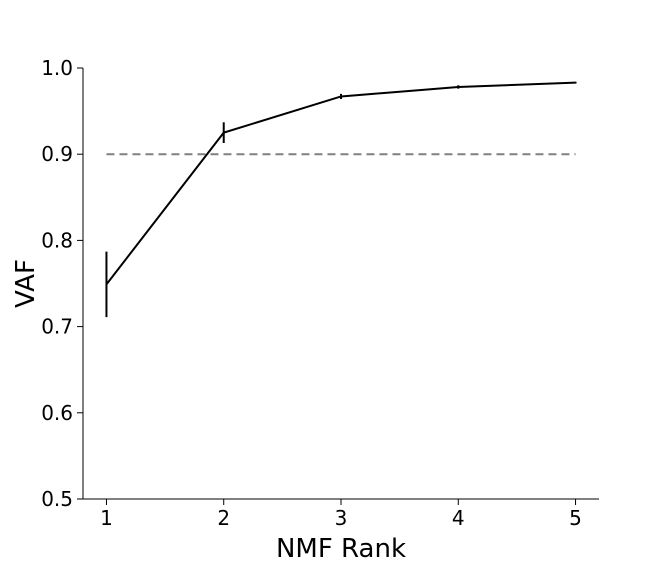  I want to click on x-tick-label: 4, so click(458, 518).